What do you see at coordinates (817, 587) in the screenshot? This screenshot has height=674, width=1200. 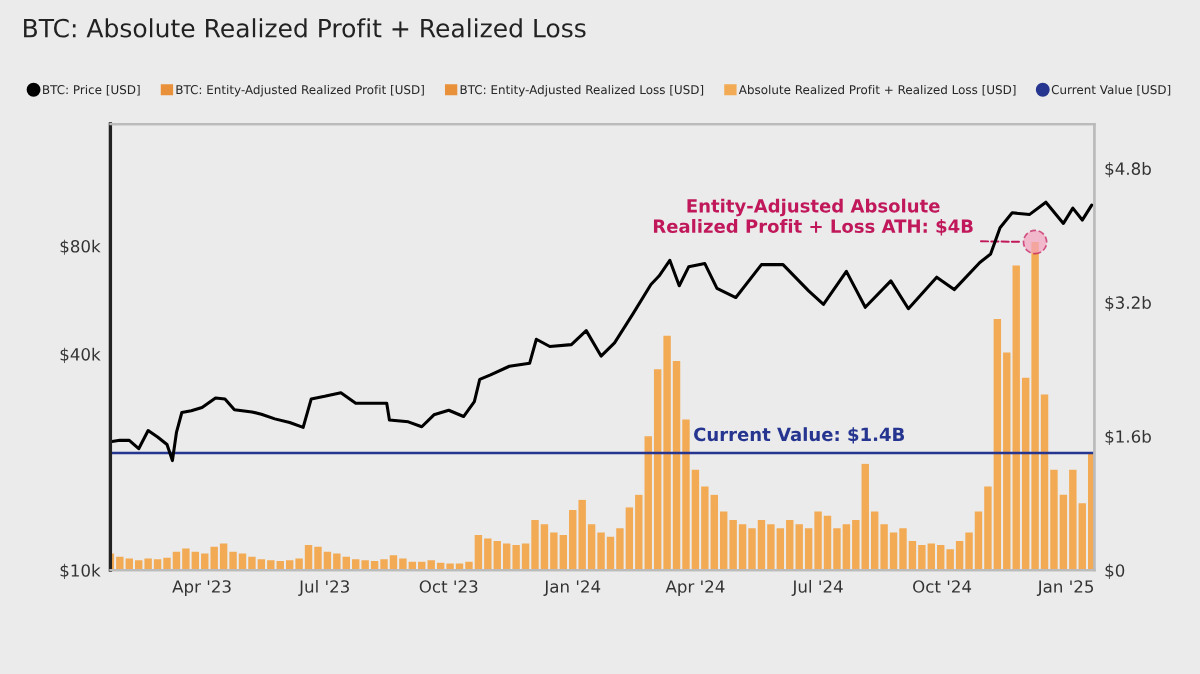 I see `x-tick-label: Jul '24` at bounding box center [817, 587].